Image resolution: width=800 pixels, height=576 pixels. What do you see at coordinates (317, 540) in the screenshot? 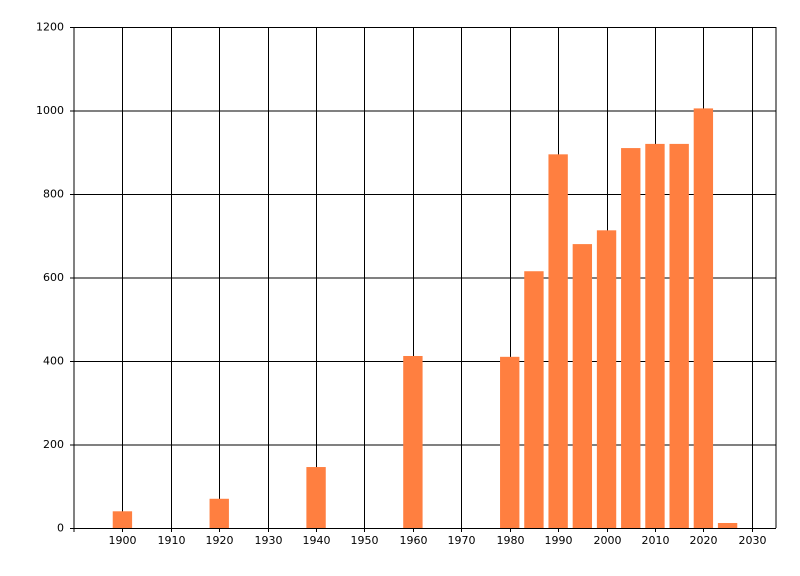
I see `x-tick-label: 1940` at bounding box center [317, 540].